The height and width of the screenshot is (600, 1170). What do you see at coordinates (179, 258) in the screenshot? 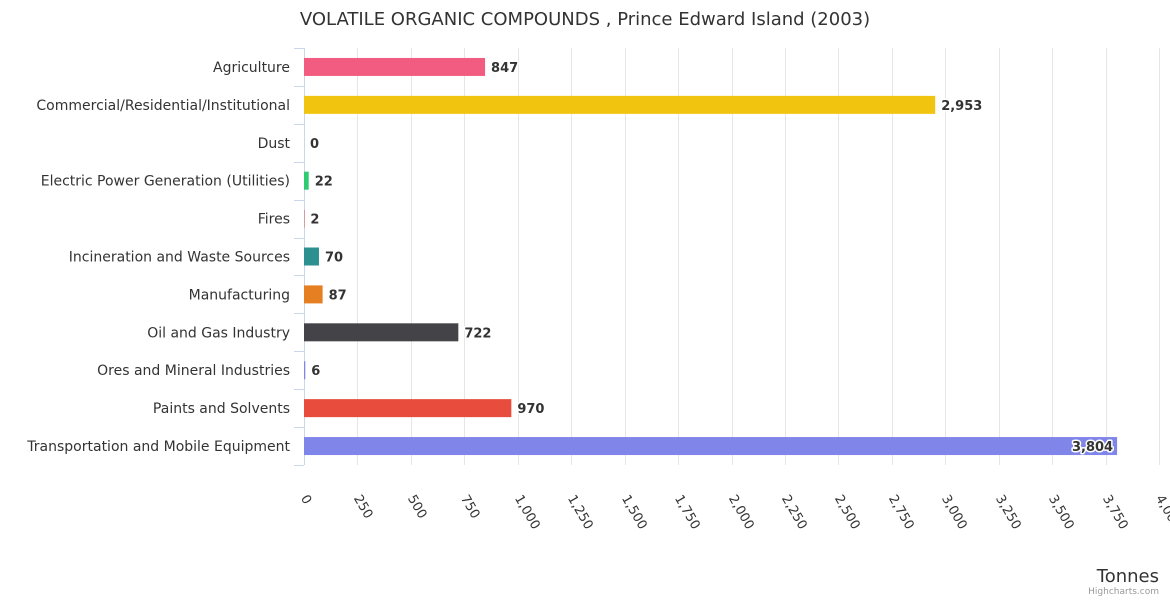
I see `category-label: Incineration and Waste Sources` at bounding box center [179, 258].